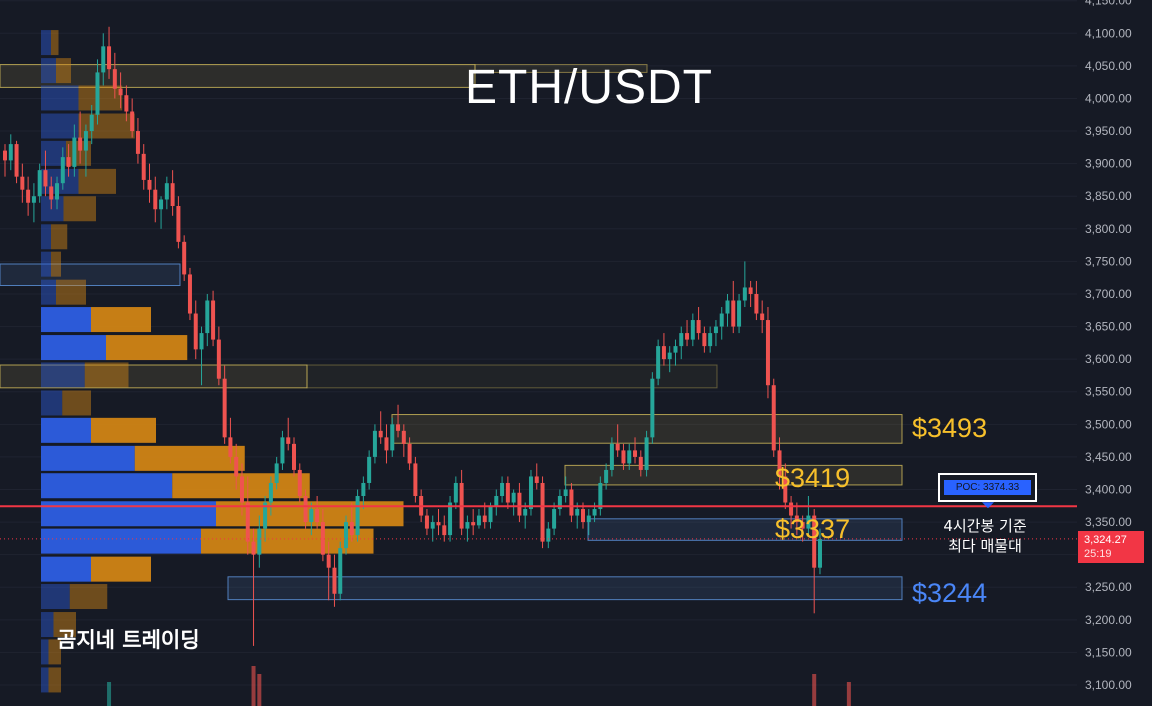 The image size is (1152, 706). Describe the element at coordinates (128, 640) in the screenshot. I see `watermark-text: 곰지네 트레이딩` at that location.